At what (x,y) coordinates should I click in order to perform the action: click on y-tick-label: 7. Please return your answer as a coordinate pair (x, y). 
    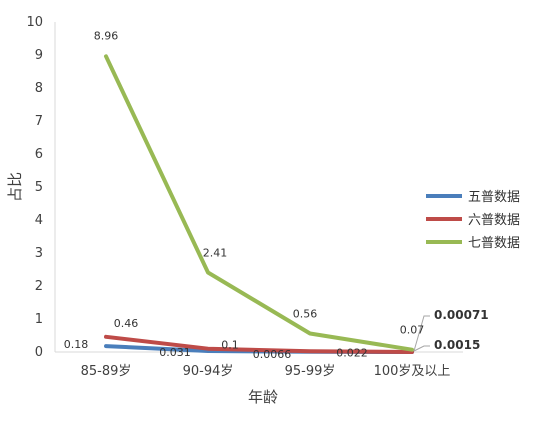
    Looking at the image, I should click on (39, 121).